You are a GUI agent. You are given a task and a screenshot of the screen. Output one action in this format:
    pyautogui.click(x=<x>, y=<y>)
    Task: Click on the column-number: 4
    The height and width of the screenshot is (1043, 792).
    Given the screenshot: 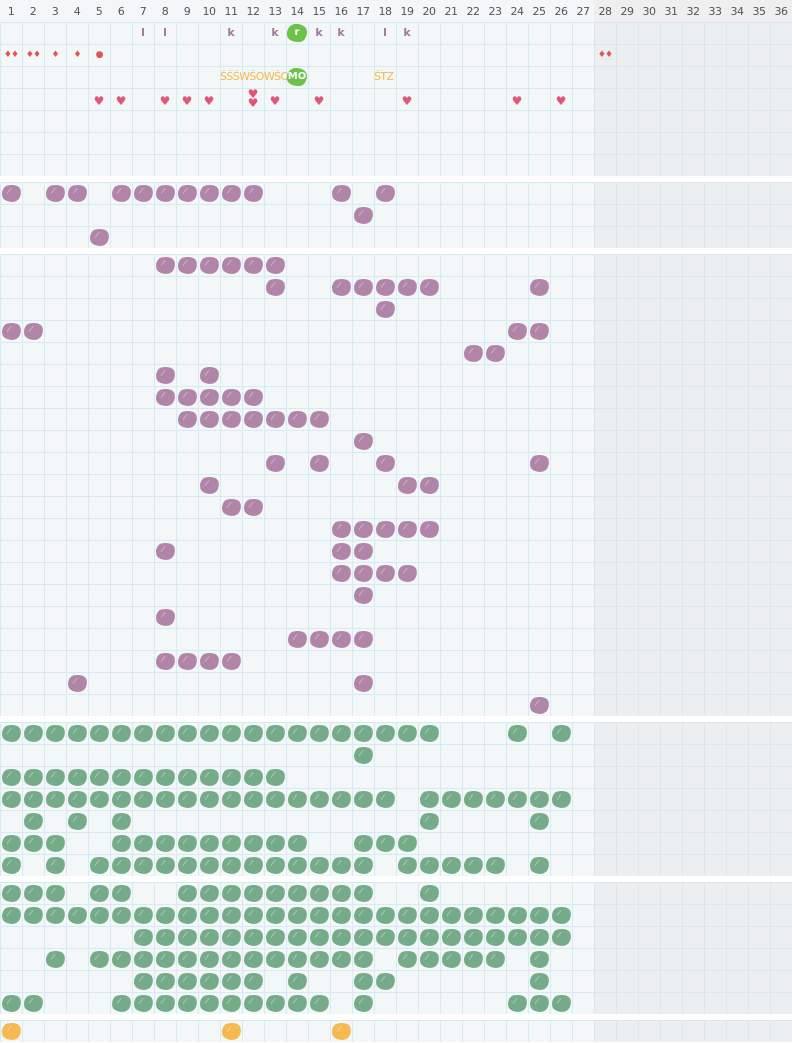 What is the action you would take?
    pyautogui.click(x=77, y=11)
    